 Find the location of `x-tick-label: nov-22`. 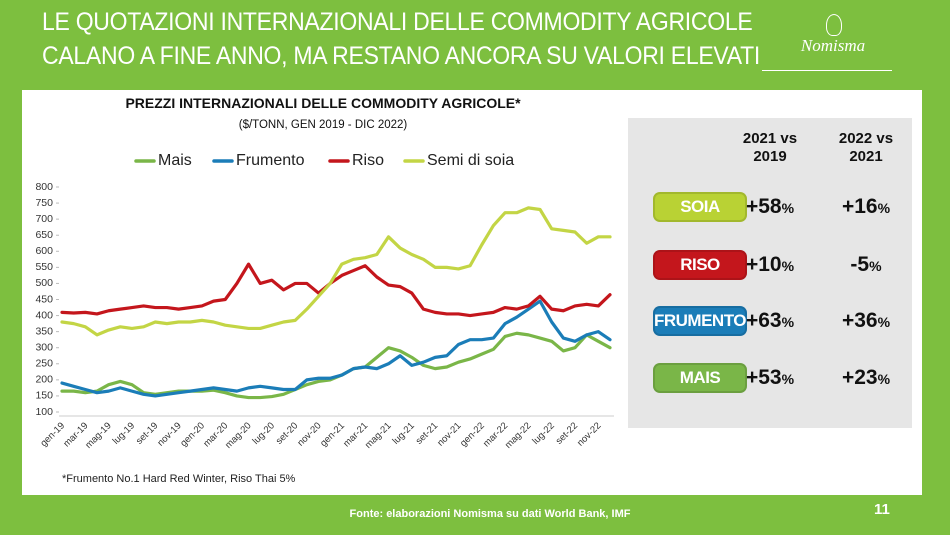

x-tick-label: nov-22 is located at coordinates (589, 434).